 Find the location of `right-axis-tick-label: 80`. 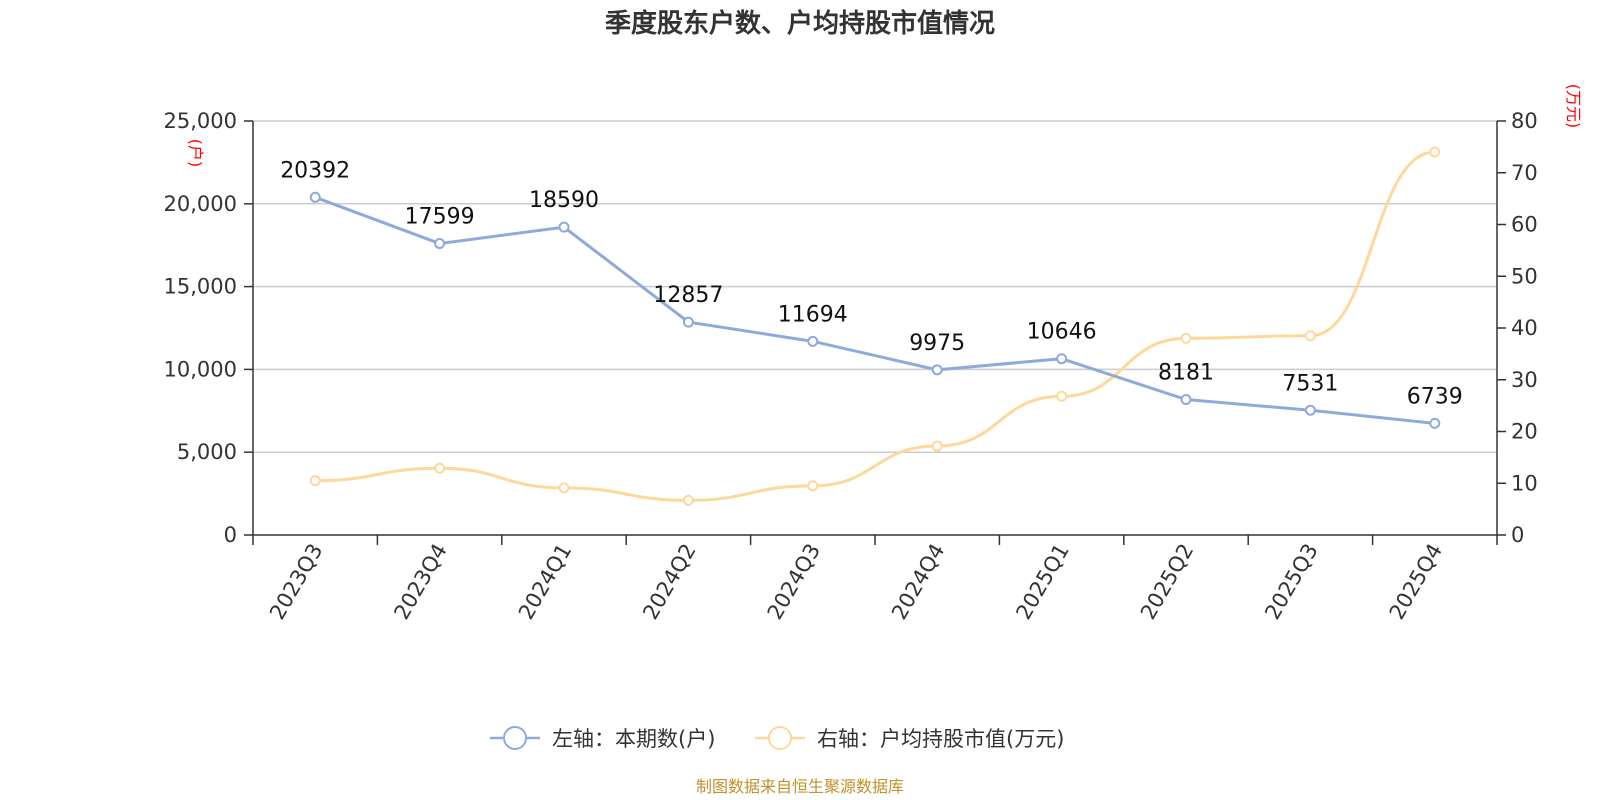

right-axis-tick-label: 80 is located at coordinates (1524, 121).